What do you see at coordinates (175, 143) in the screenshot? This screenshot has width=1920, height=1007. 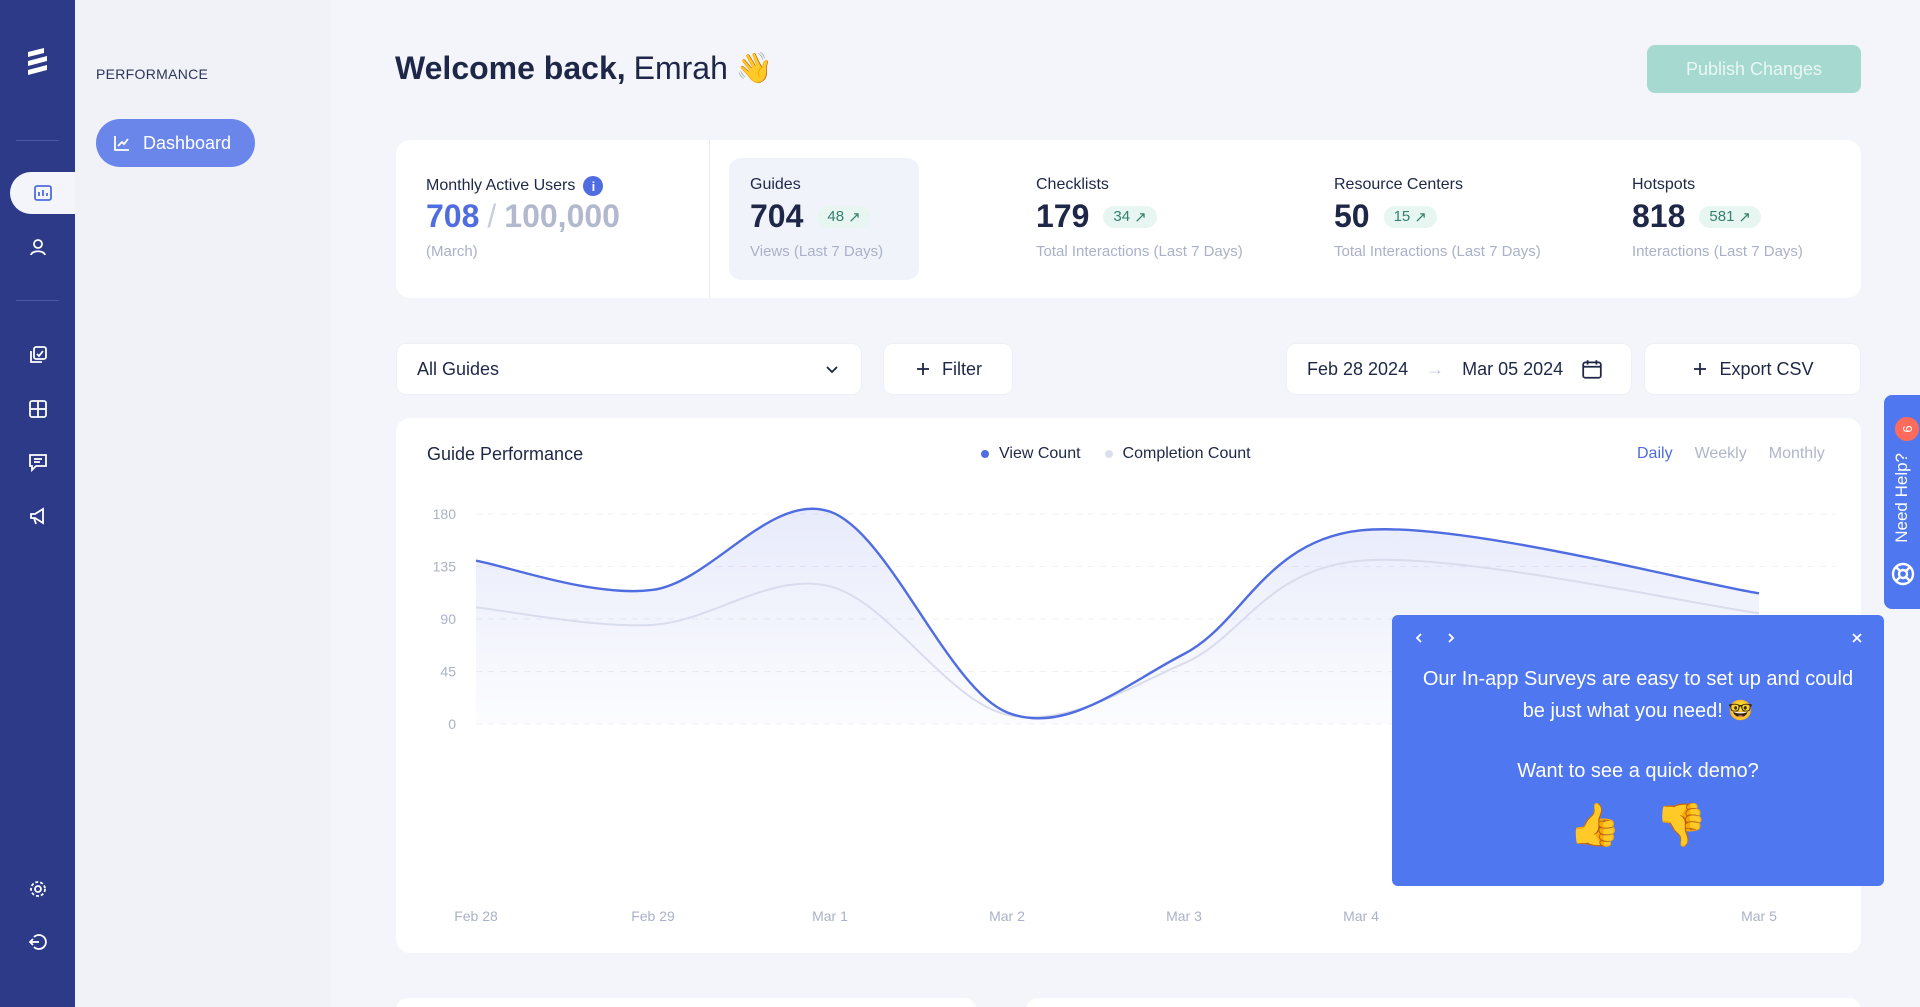 I see `sidebar-item-dashboard: Dashboard` at bounding box center [175, 143].